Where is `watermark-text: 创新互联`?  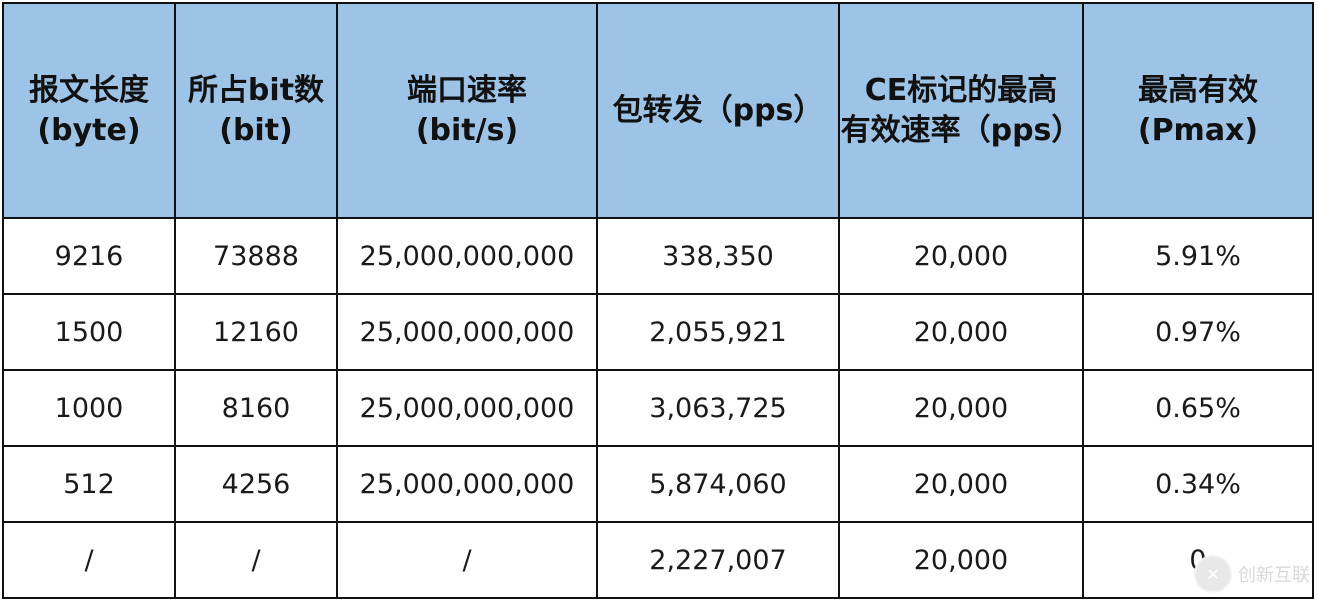
watermark-text: 创新互联 is located at coordinates (1274, 575).